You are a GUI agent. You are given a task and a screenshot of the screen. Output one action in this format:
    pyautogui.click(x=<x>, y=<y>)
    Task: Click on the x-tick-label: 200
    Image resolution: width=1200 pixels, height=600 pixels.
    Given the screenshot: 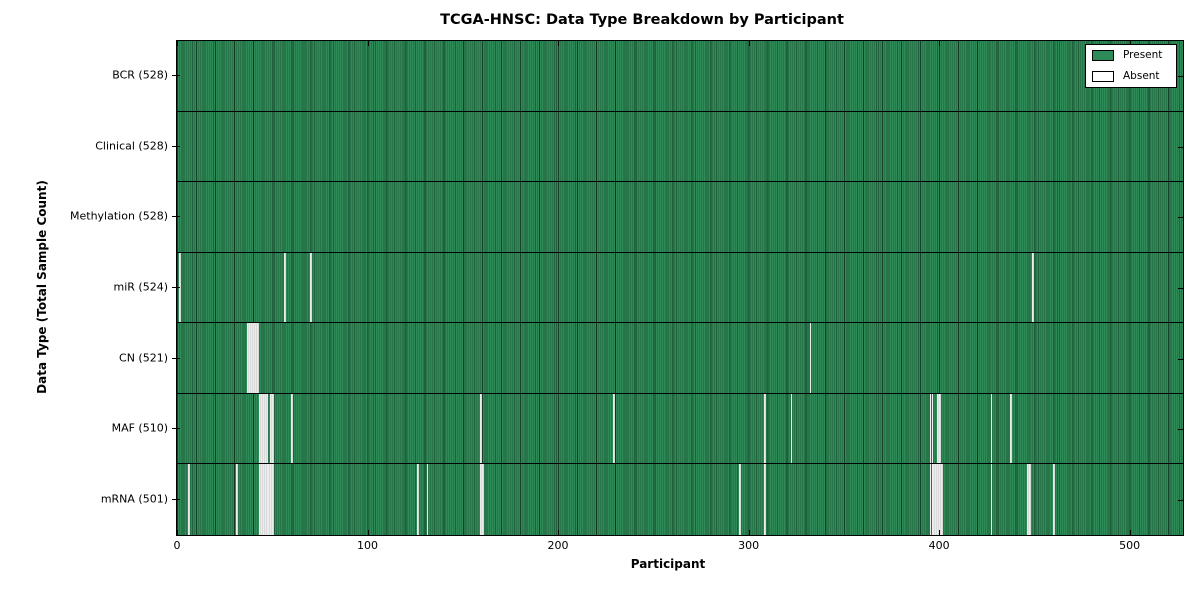 What is the action you would take?
    pyautogui.click(x=558, y=545)
    